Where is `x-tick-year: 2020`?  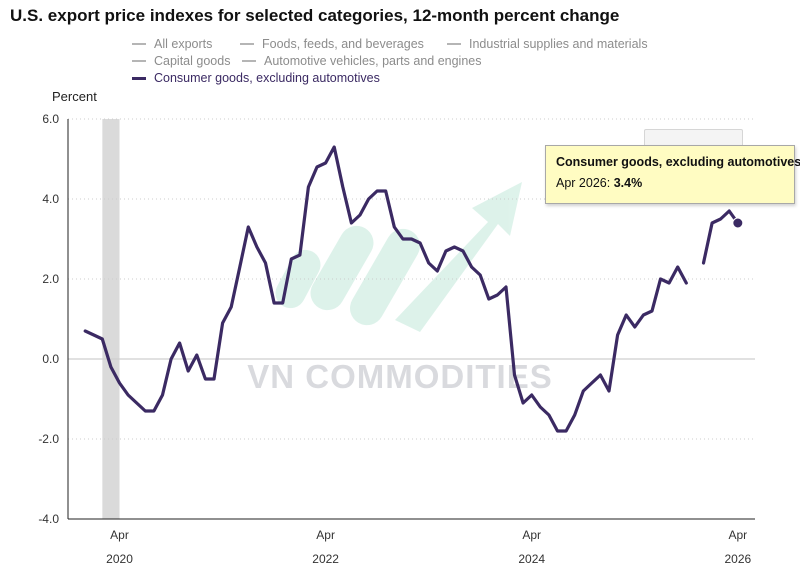
x-tick-year: 2020 is located at coordinates (119, 559).